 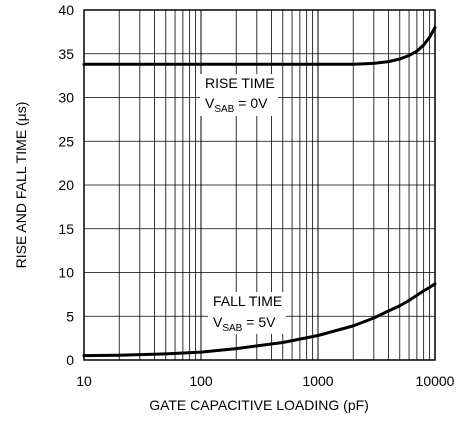 I want to click on fall-time-annotation: FALL TIME VSAB = 5V, so click(x=247, y=313).